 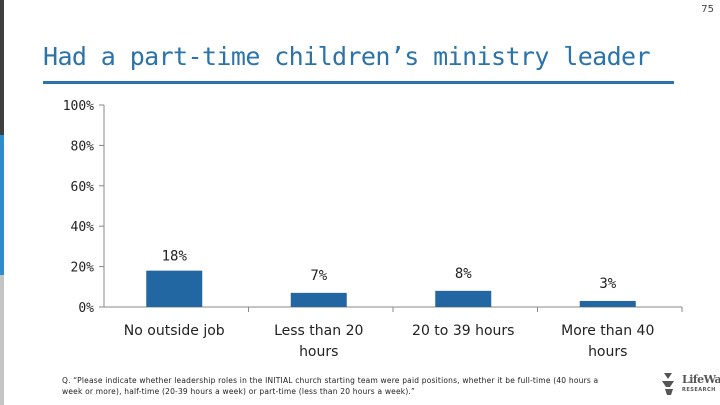 I want to click on category-label-line: Less than 20, so click(x=318, y=331).